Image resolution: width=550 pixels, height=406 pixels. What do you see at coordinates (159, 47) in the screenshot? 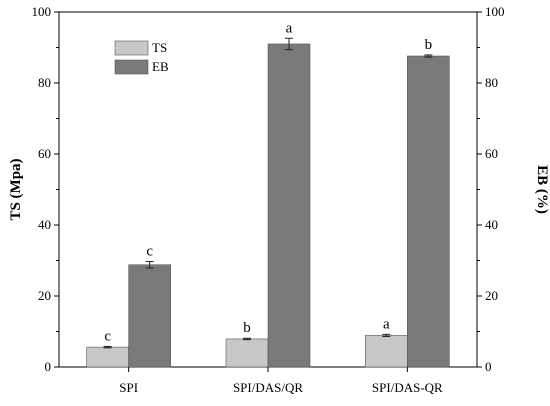
I see `legend-label-ts: TS` at bounding box center [159, 47].